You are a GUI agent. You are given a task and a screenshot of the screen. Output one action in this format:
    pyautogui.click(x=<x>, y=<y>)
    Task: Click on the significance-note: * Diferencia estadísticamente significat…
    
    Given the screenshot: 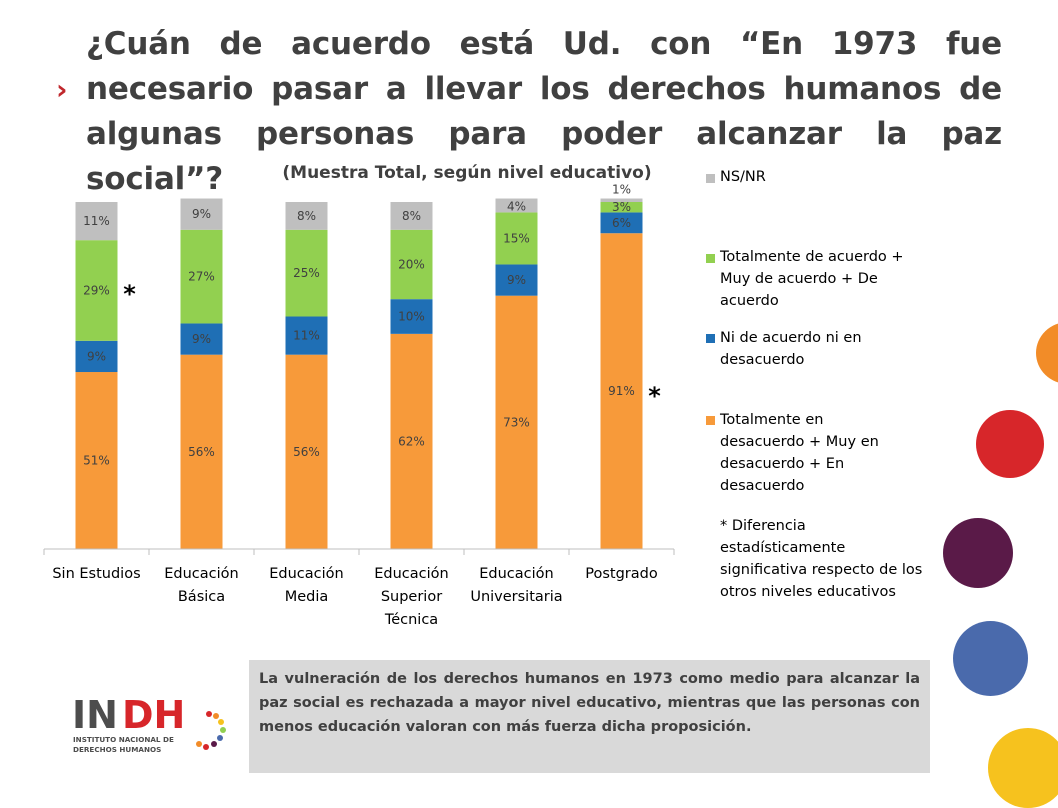 What is the action you would take?
    pyautogui.click(x=821, y=559)
    